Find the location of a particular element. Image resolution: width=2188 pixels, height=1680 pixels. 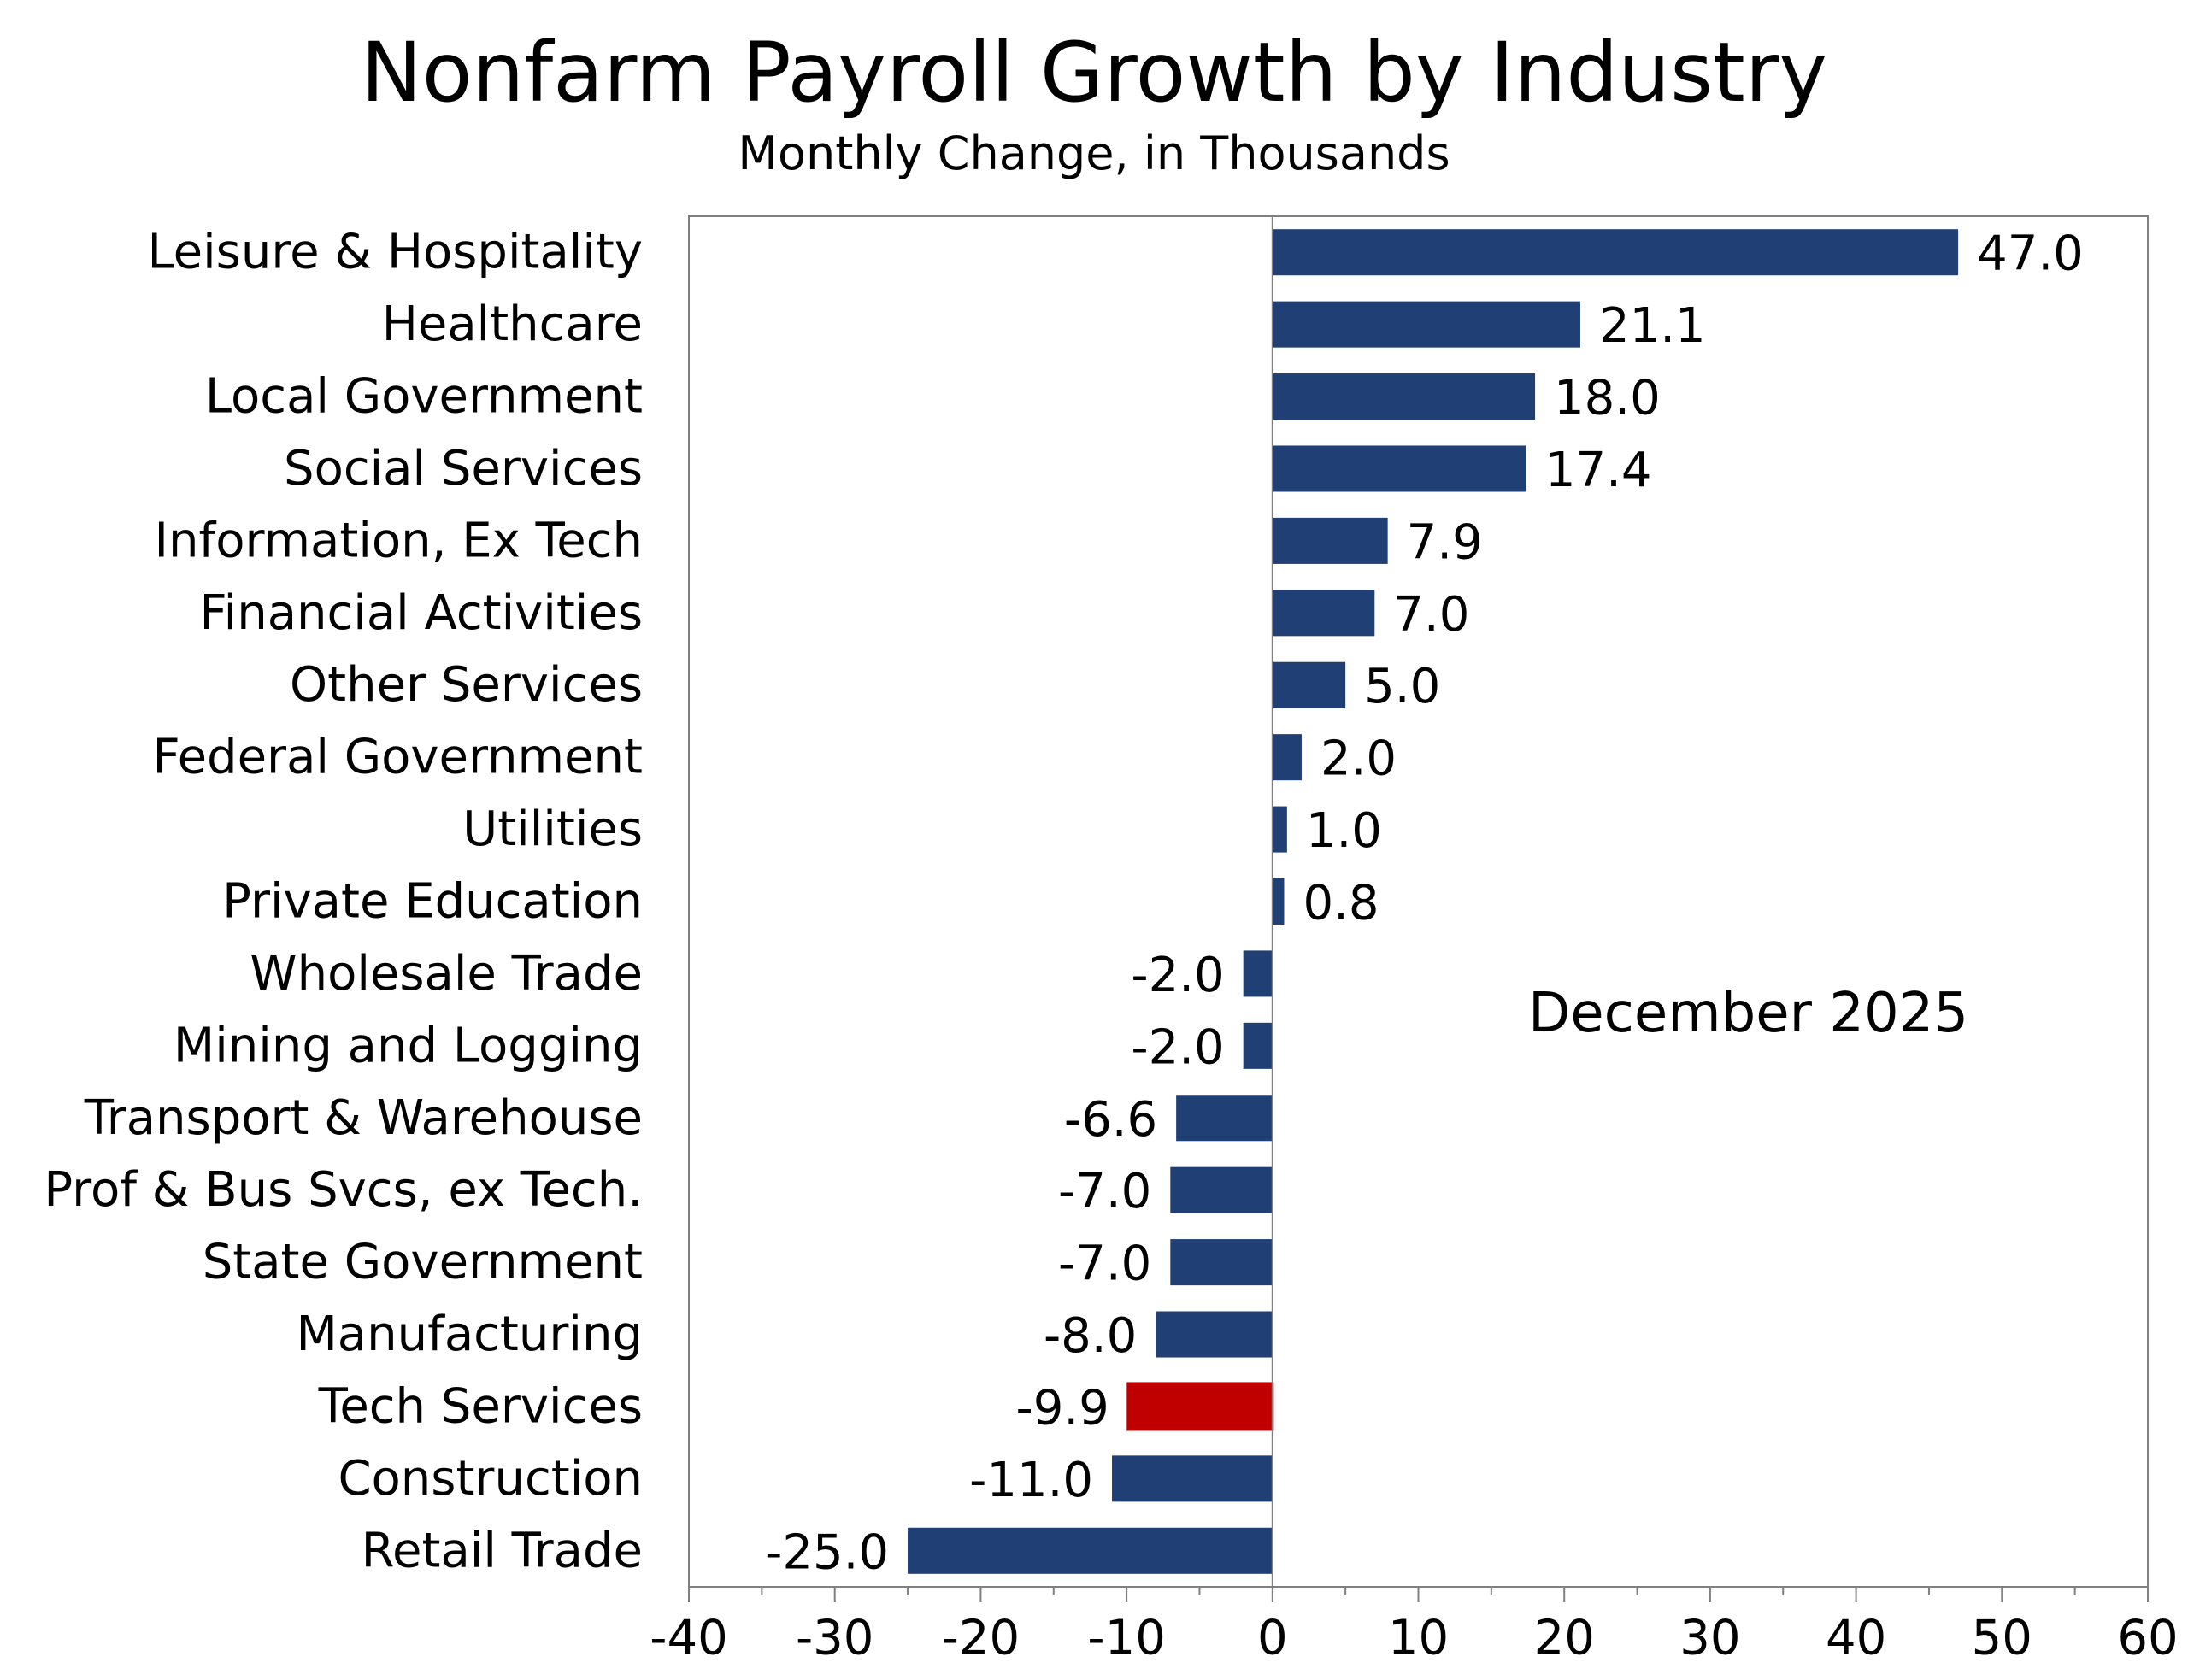

bar-mining-and-logging is located at coordinates (1258, 1045).